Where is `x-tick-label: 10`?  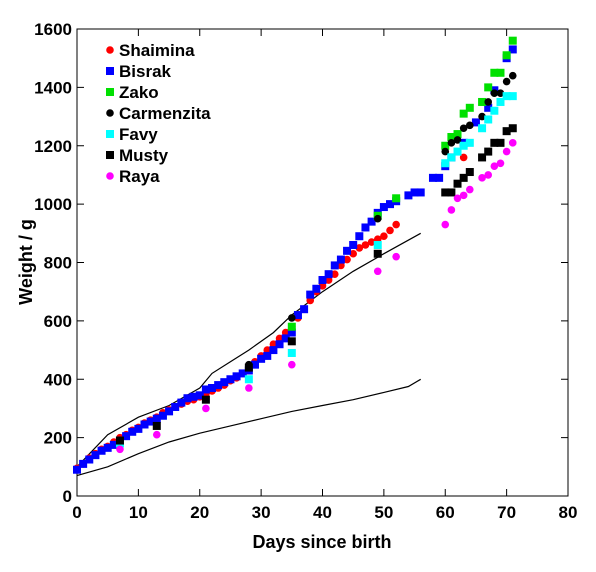 x-tick-label: 10 is located at coordinates (138, 512).